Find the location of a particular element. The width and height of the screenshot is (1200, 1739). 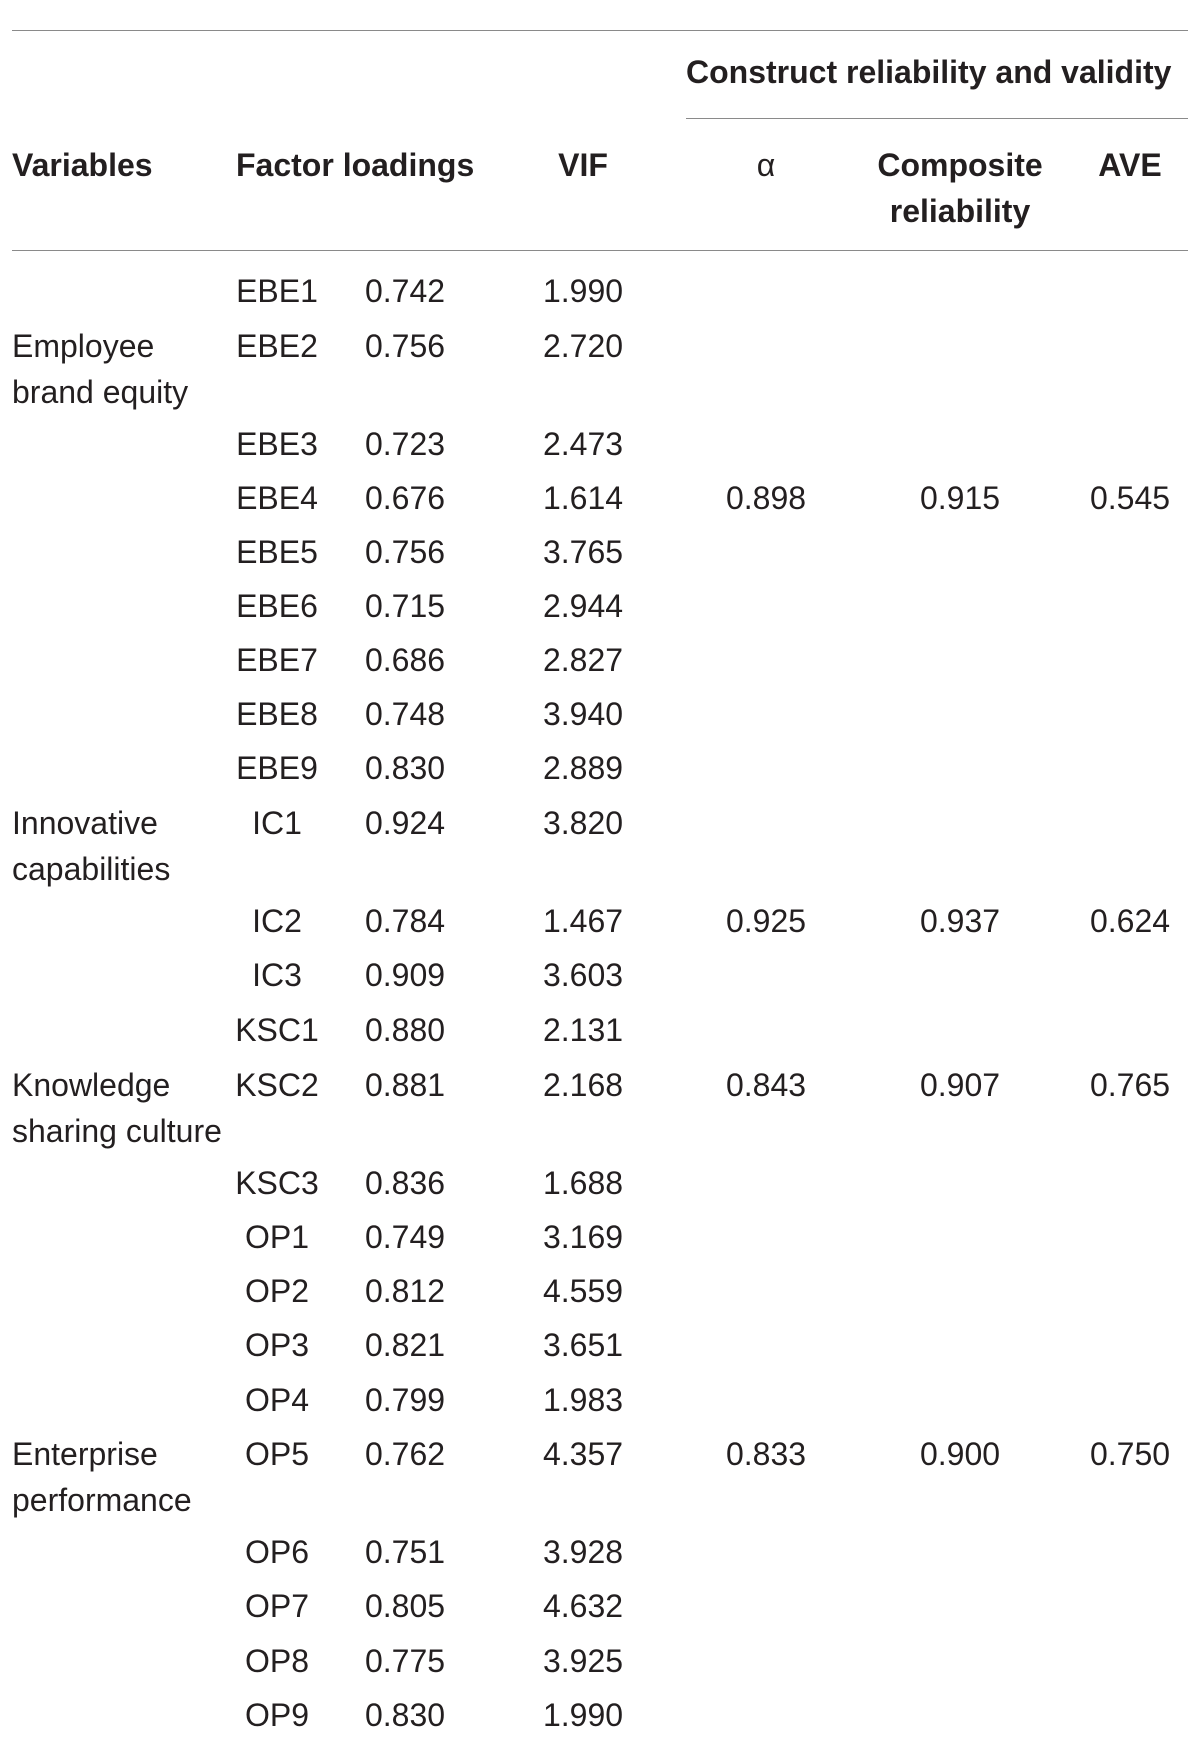

vif-value: 3.765 is located at coordinates (583, 552).